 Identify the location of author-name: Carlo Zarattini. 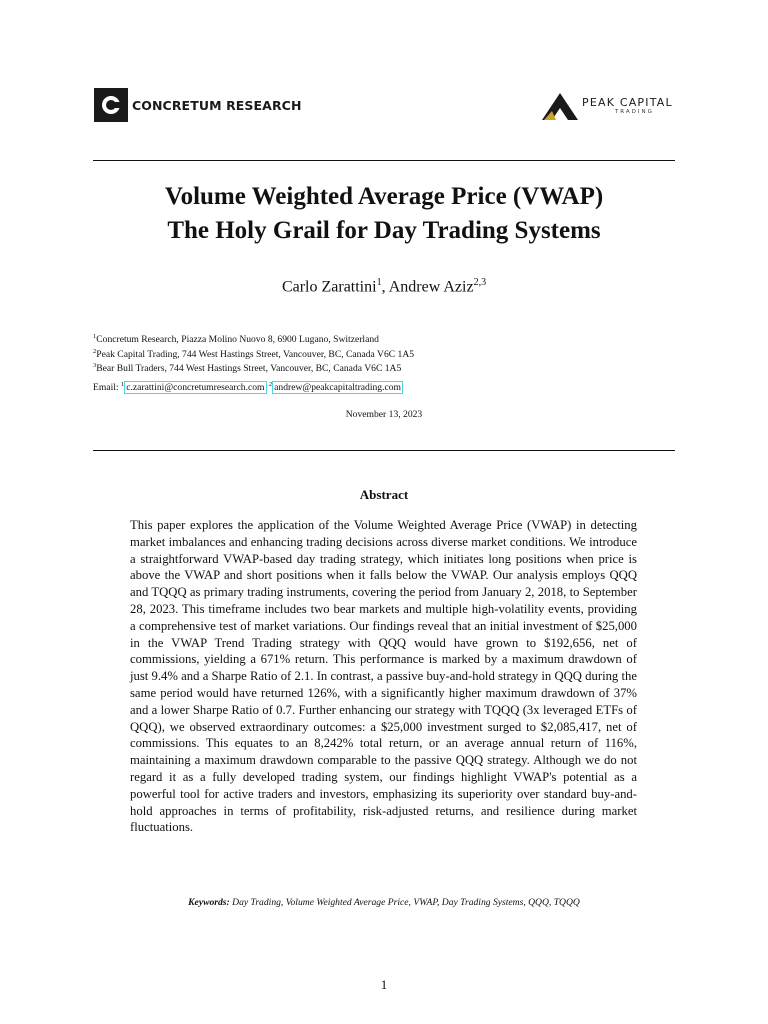
(329, 287).